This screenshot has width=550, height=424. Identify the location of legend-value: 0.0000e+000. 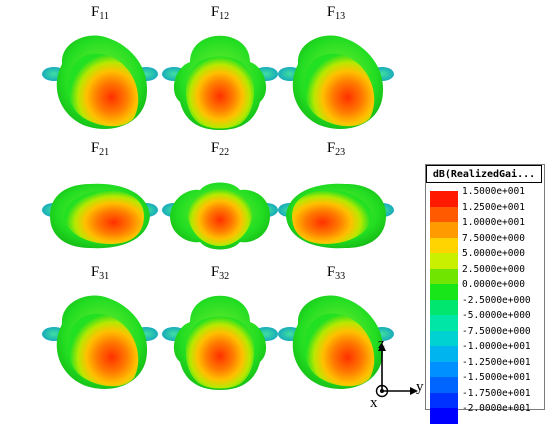
(493, 284).